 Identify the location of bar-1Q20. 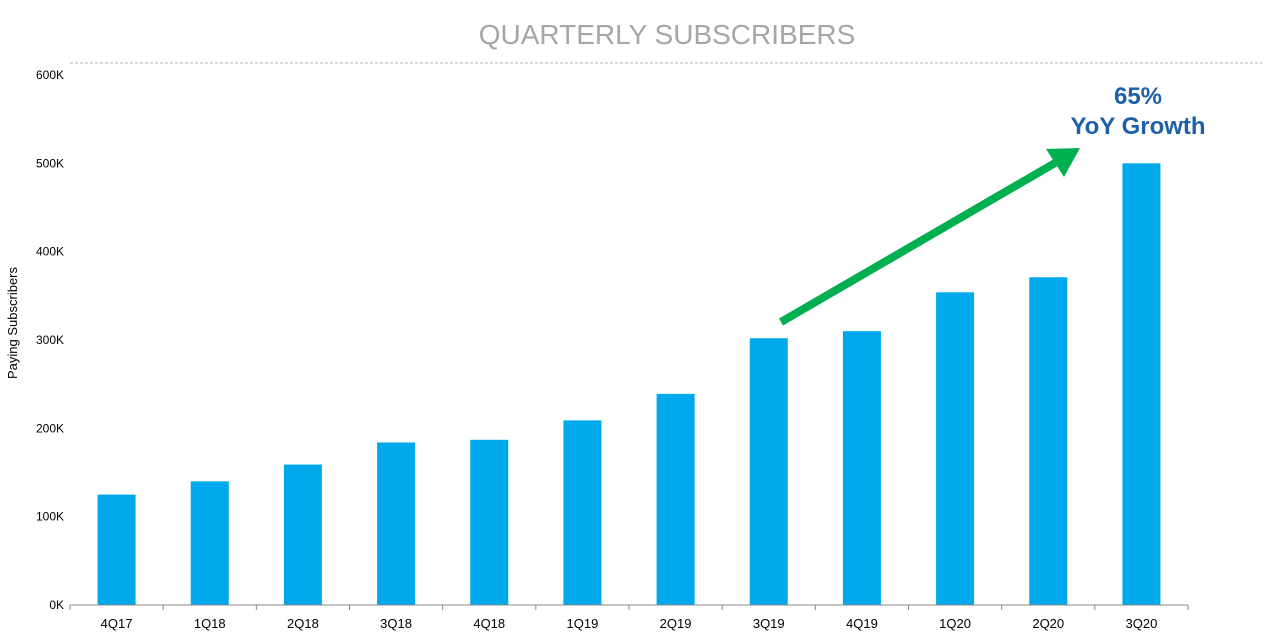
(955, 448).